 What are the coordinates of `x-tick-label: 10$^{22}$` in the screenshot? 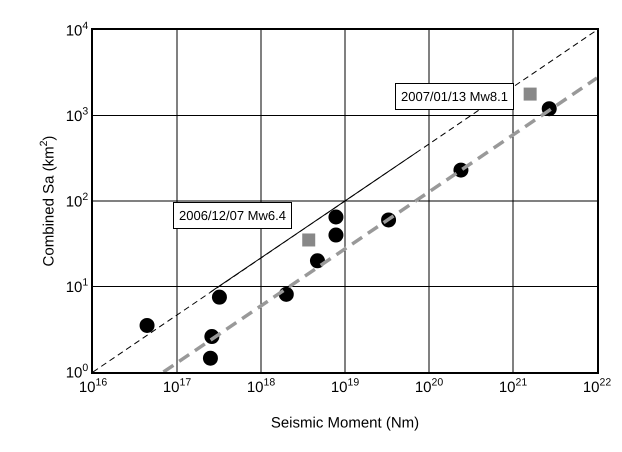 It's located at (597, 386).